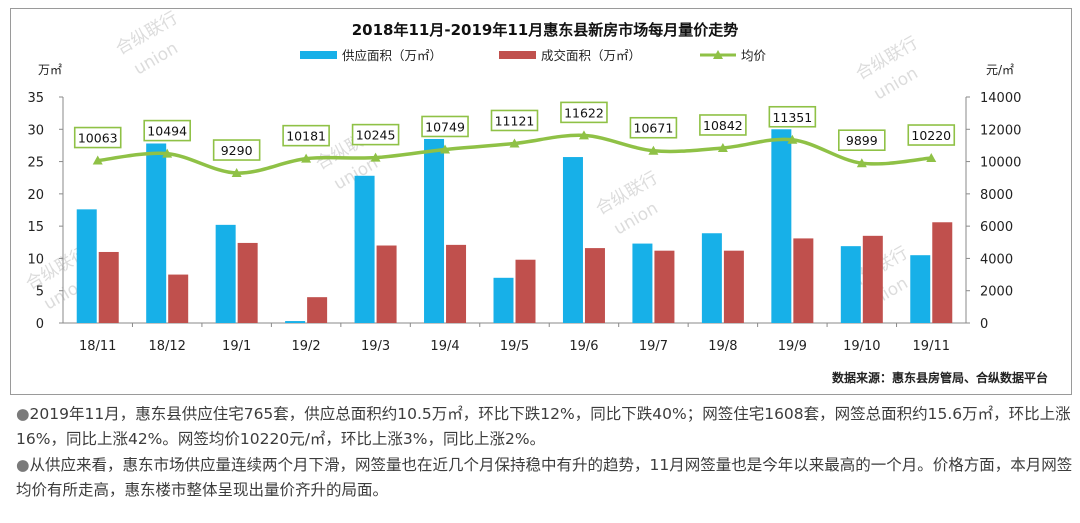  I want to click on price-data-label: 10063, so click(98, 138).